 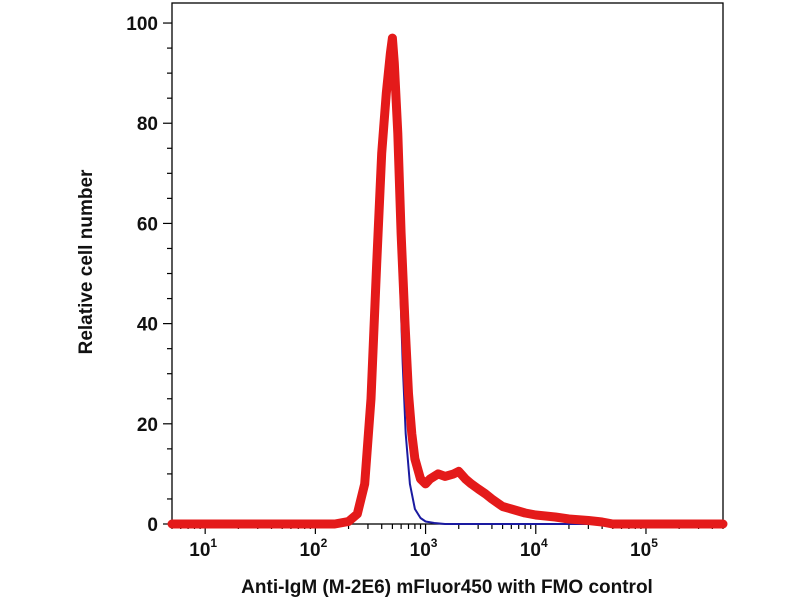 I want to click on x-tick-label: 10⁵, so click(x=644, y=548).